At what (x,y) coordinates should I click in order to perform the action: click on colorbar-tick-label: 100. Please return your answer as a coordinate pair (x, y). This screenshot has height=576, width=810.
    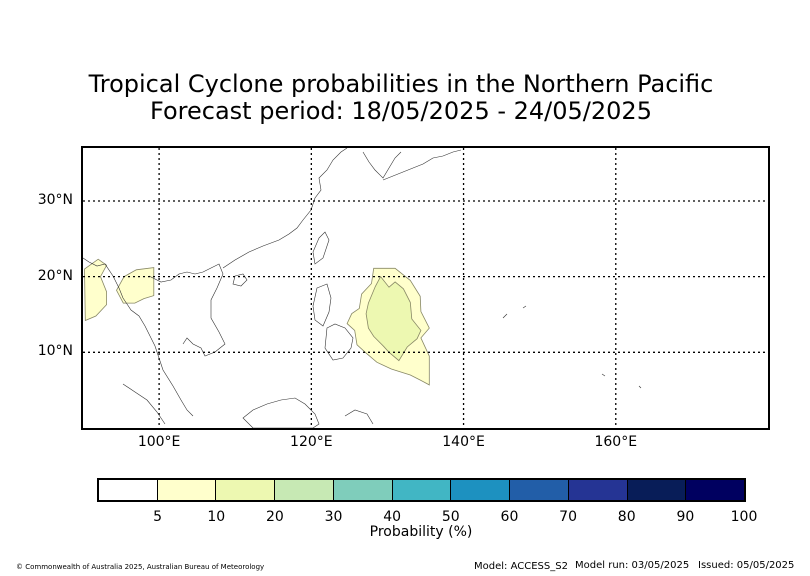
    Looking at the image, I should click on (744, 517).